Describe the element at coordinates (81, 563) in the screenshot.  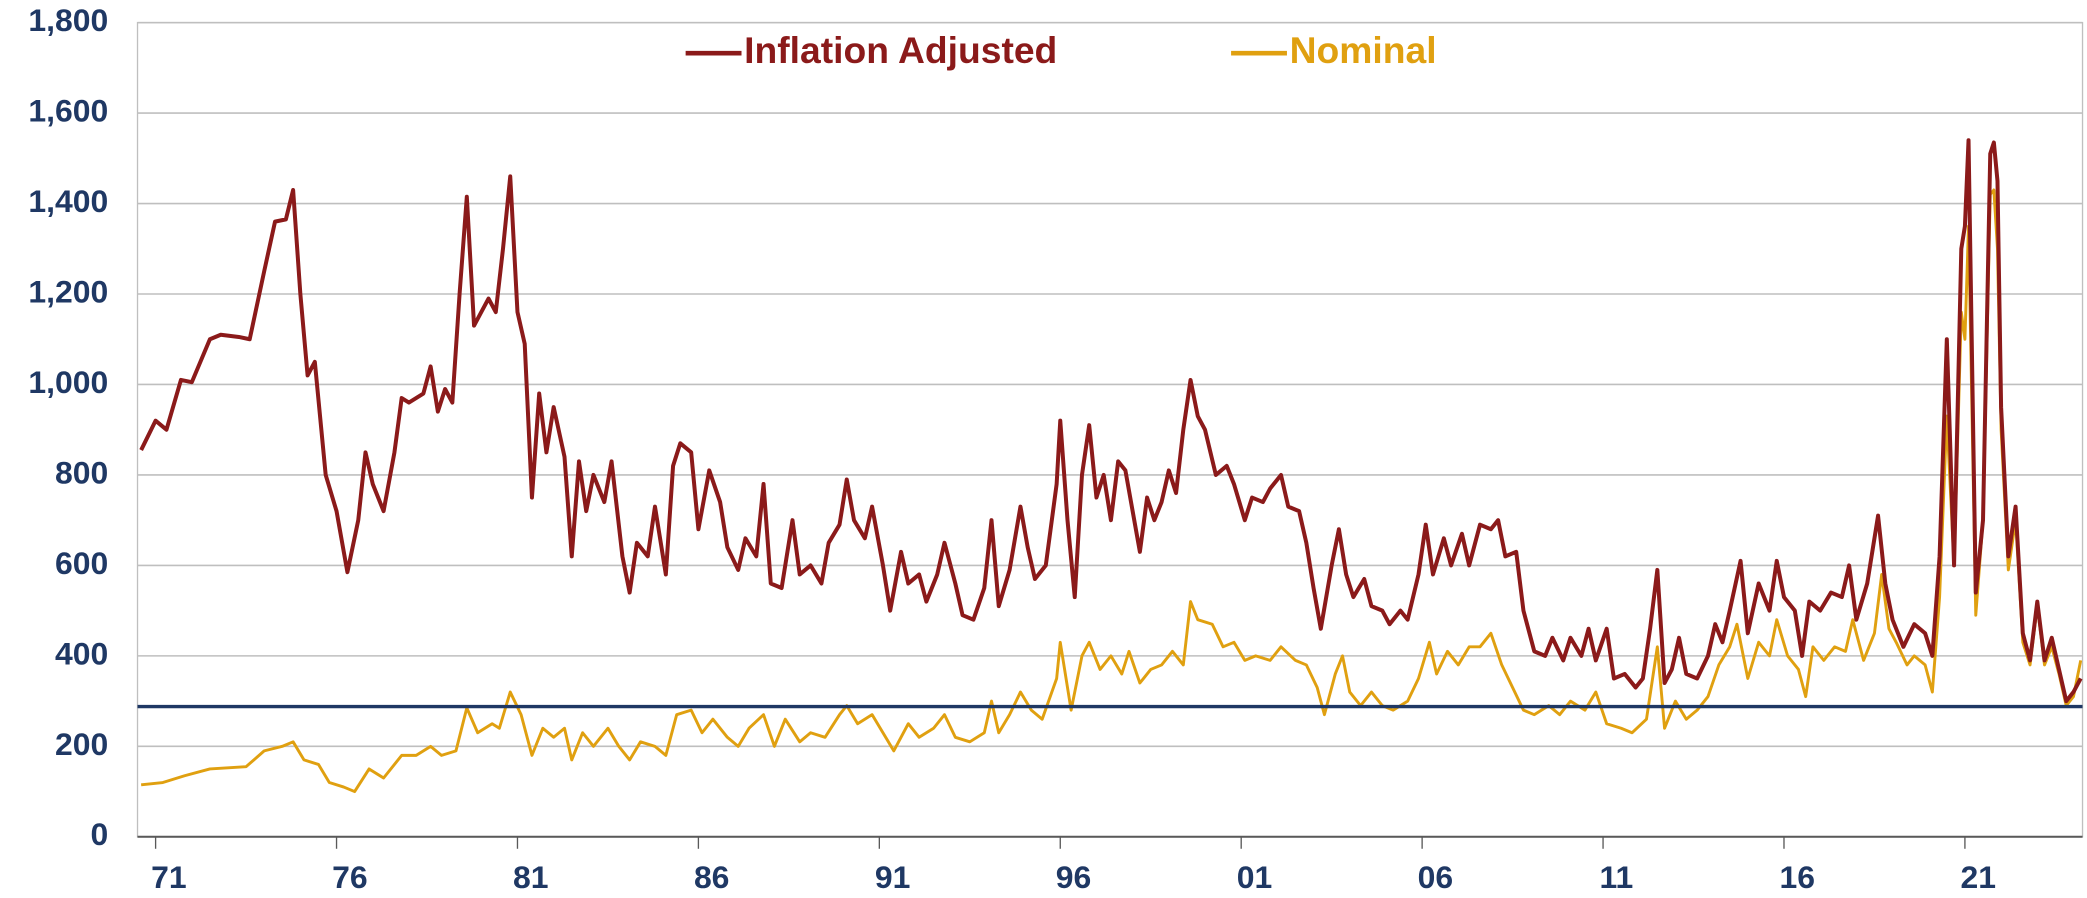
I see `y-tick-label: 600` at that location.